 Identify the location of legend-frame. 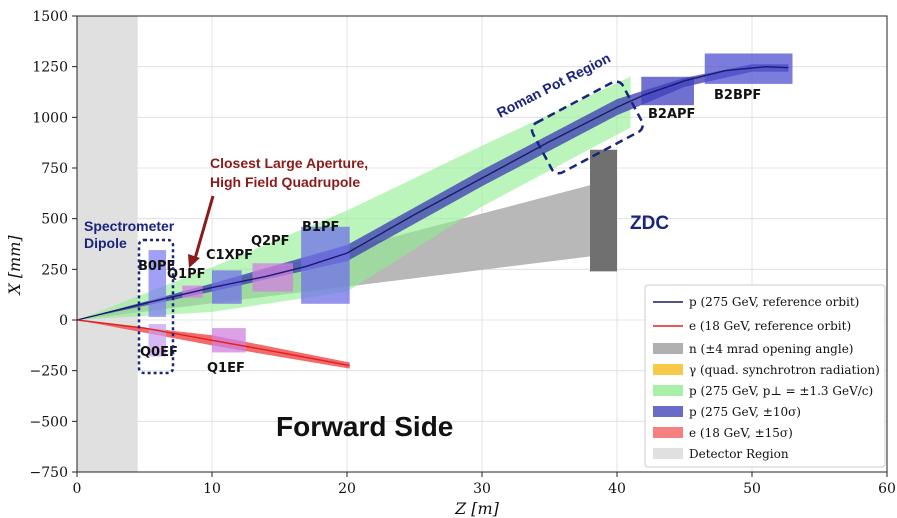
(765, 376).